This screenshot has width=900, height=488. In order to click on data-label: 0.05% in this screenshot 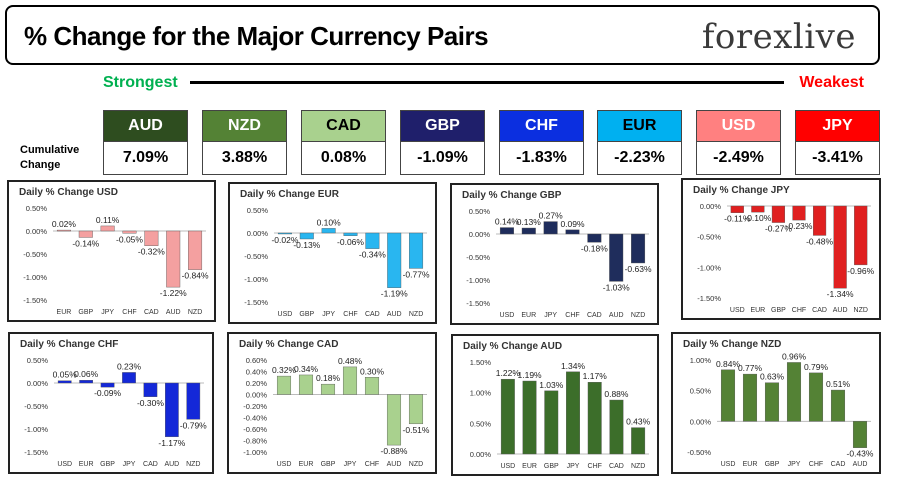, I will do `click(65, 375)`.